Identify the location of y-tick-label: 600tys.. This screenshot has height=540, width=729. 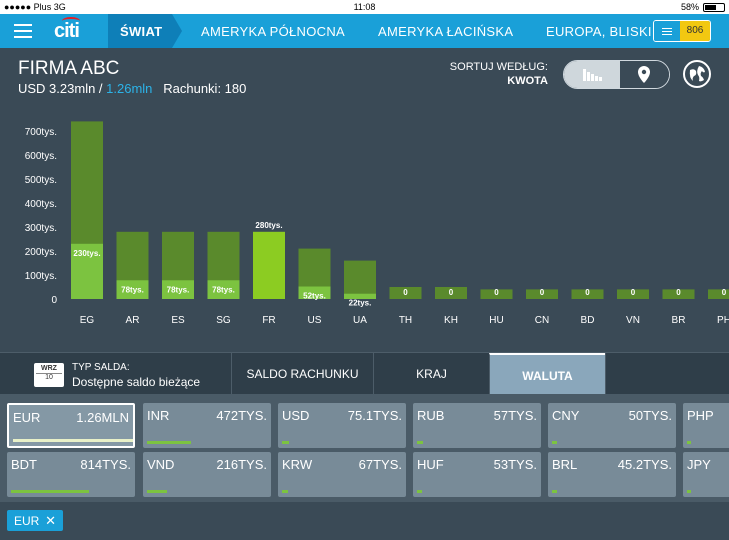
(41, 156).